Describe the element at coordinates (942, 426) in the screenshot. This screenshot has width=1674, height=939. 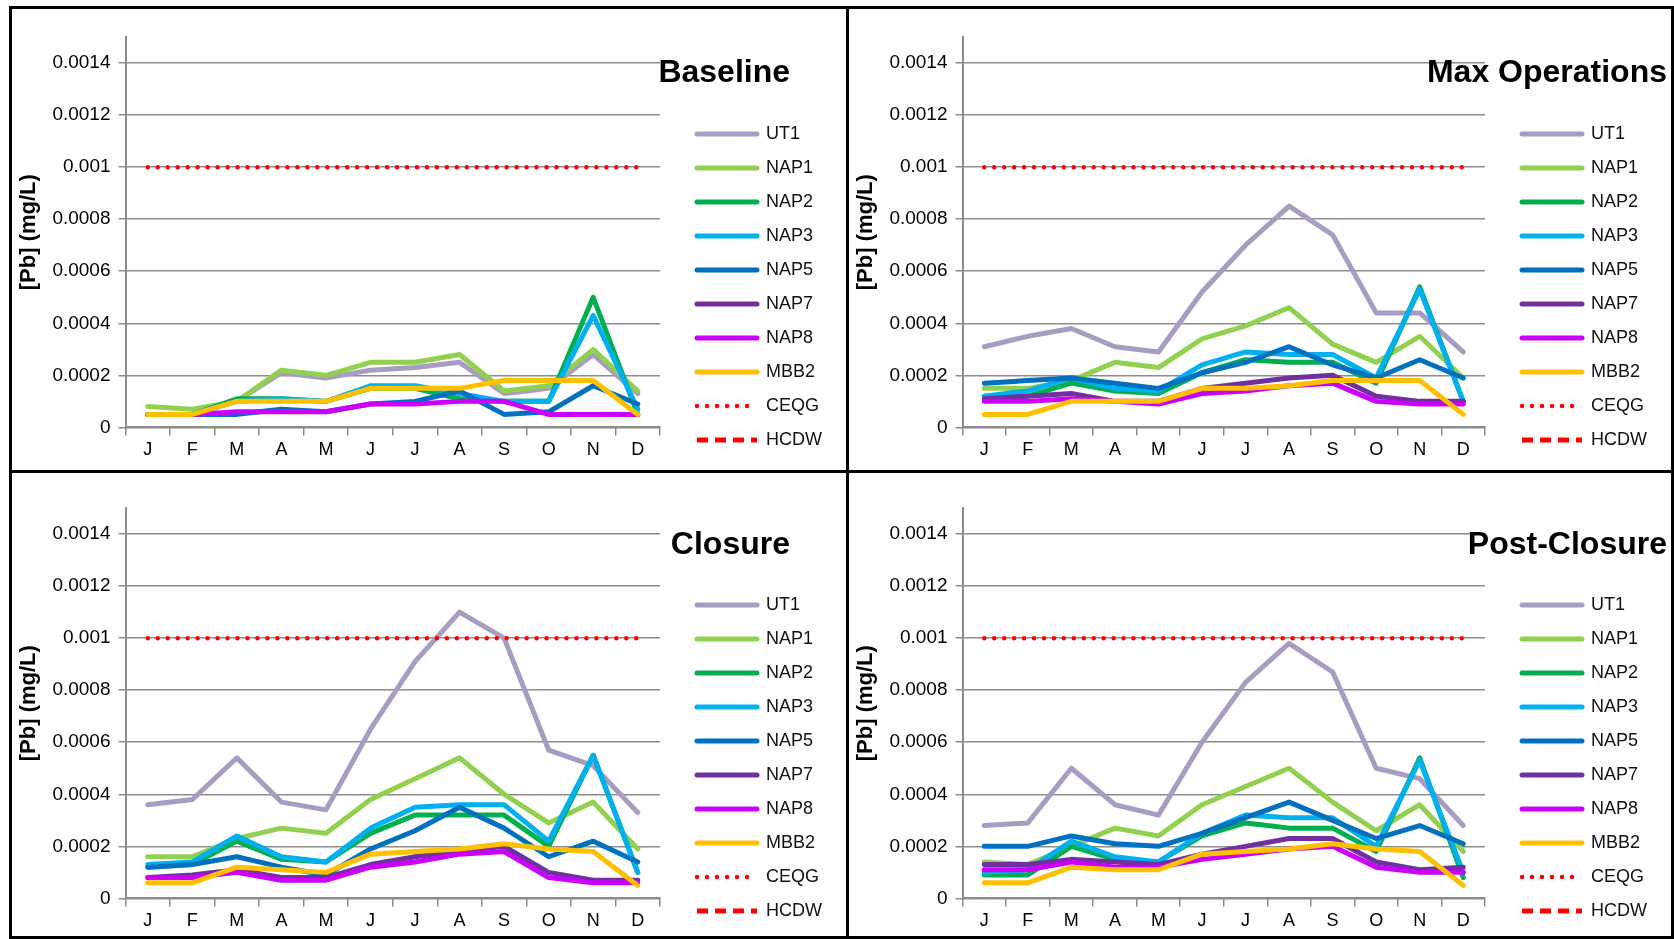
I see `y-tick-label: 0` at that location.